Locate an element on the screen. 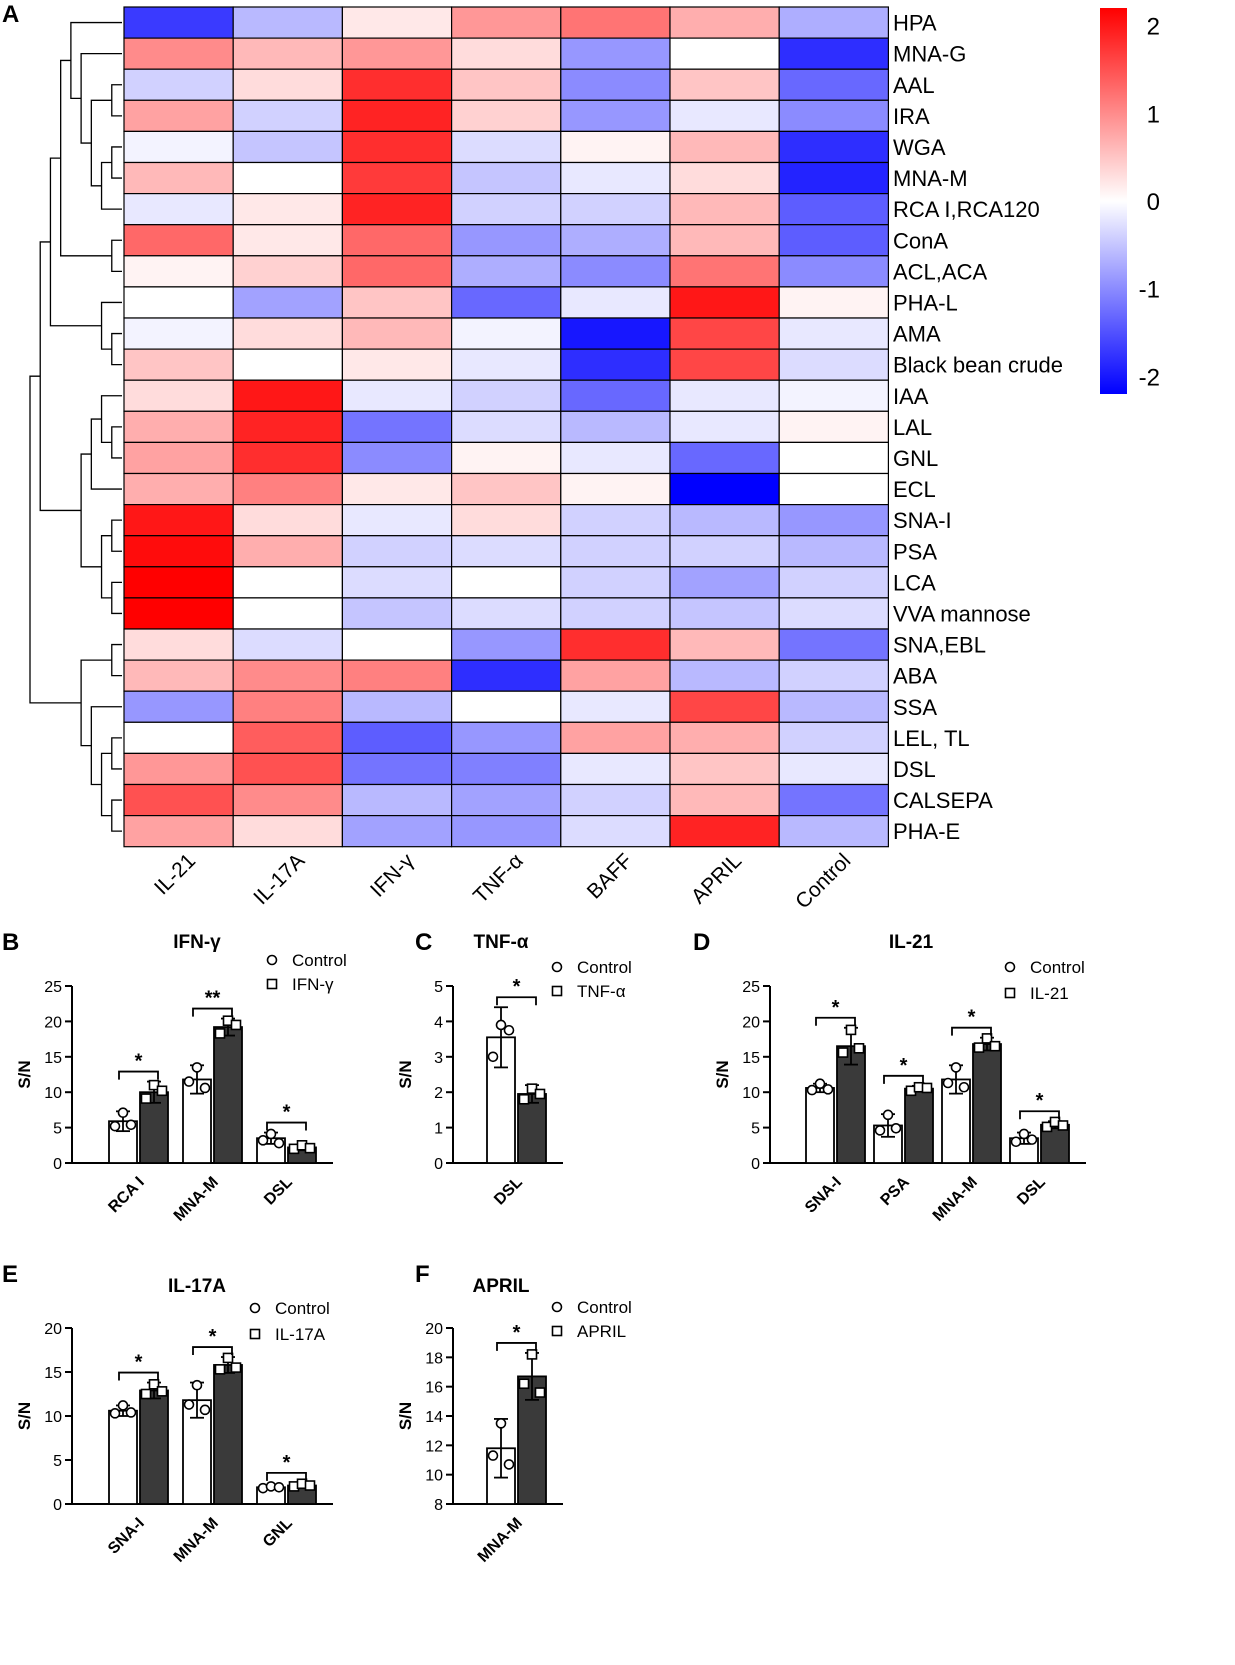 This screenshot has width=1235, height=1665. cell-dsl-control is located at coordinates (834, 769).